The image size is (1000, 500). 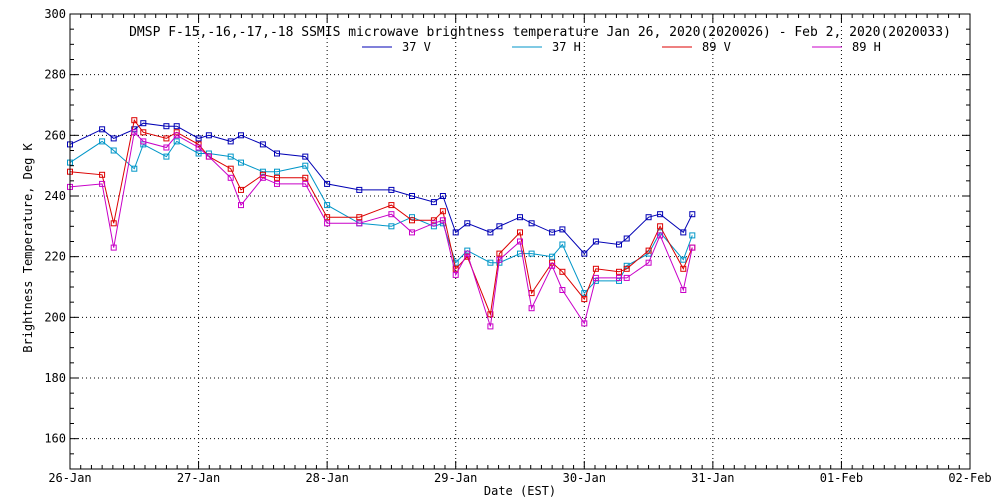 I want to click on x-tick-label: 27-Jan, so click(x=198, y=478).